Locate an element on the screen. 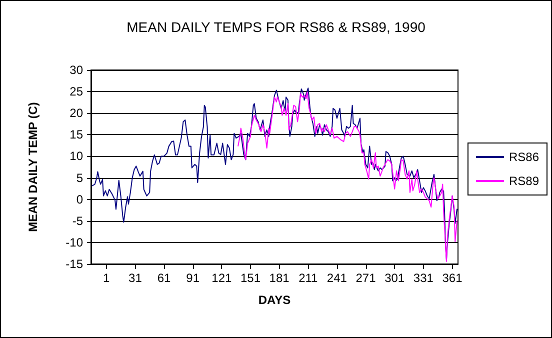  x-tick-label: 31 is located at coordinates (135, 278).